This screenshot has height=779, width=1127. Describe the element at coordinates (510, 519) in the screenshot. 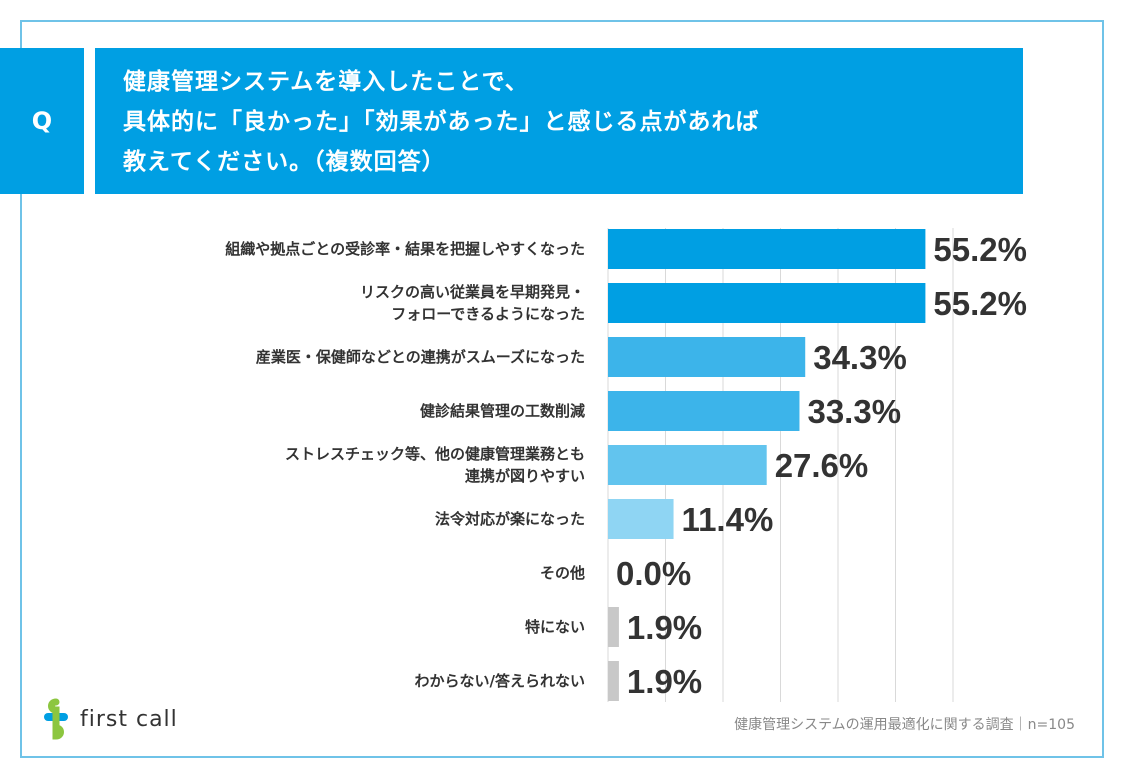

I see `category-label: 法令対応が楽になった` at that location.